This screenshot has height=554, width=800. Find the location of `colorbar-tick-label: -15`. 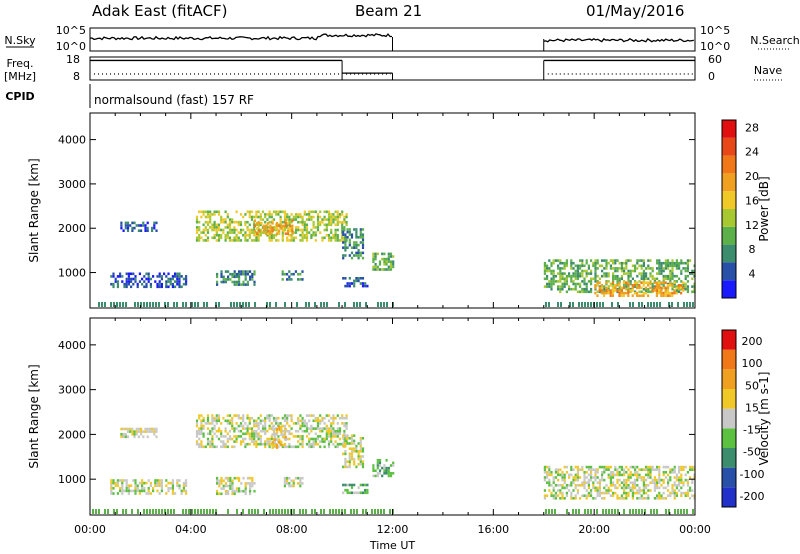

colorbar-tick-label: -15 is located at coordinates (752, 430).